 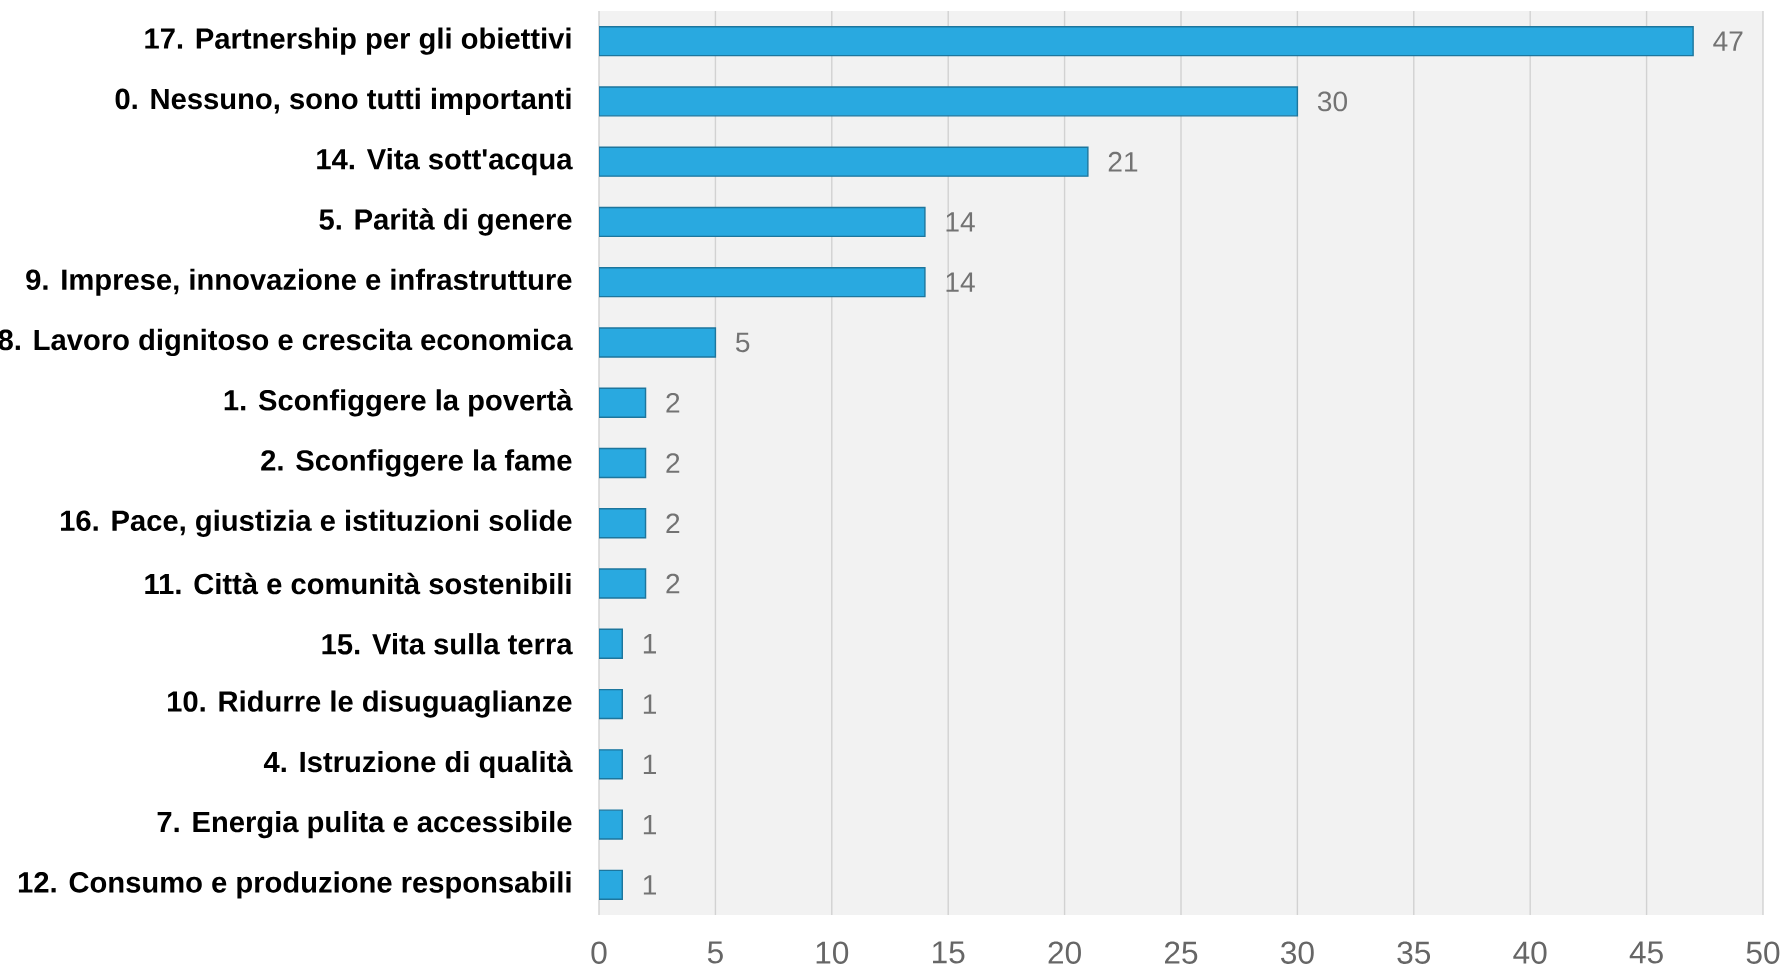 I want to click on y-tick-label: 14. Vita sott'acqua, so click(x=445, y=162).